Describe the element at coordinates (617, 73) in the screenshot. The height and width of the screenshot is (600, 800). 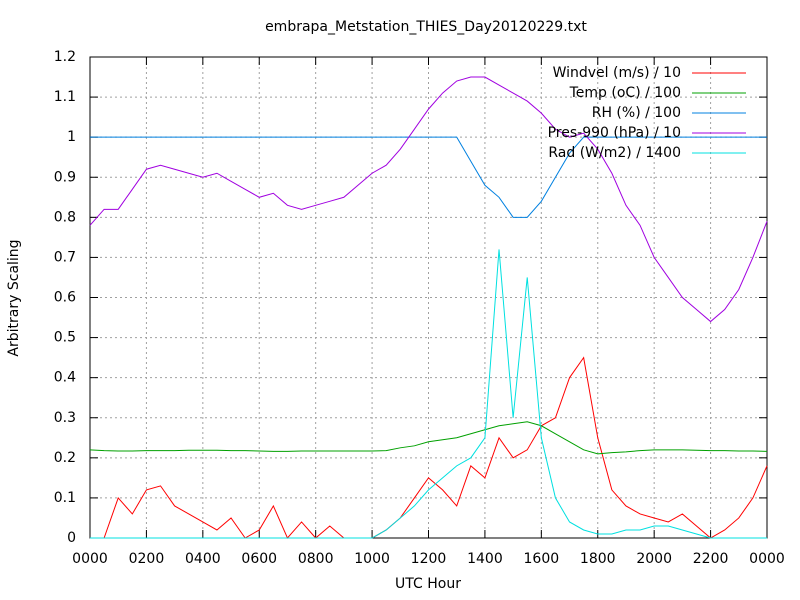
I see `legend-label: Windvel (m/s) / 10` at that location.